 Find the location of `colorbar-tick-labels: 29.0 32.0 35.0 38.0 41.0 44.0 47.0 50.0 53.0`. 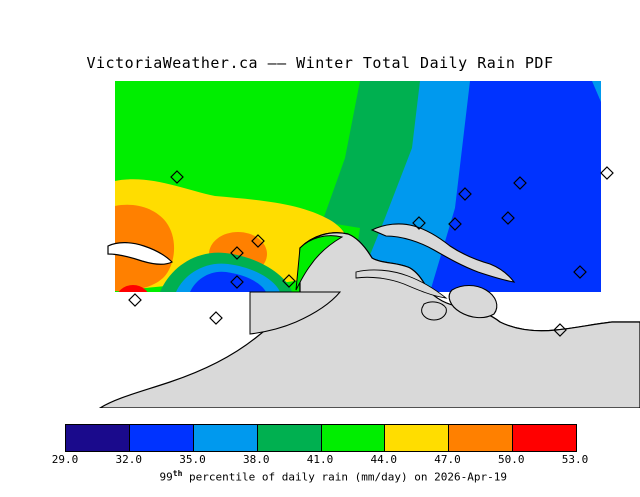

colorbar-tick-labels: 29.0 32.0 35.0 38.0 41.0 44.0 47.0 50.0 53.0 is located at coordinates (320, 460).